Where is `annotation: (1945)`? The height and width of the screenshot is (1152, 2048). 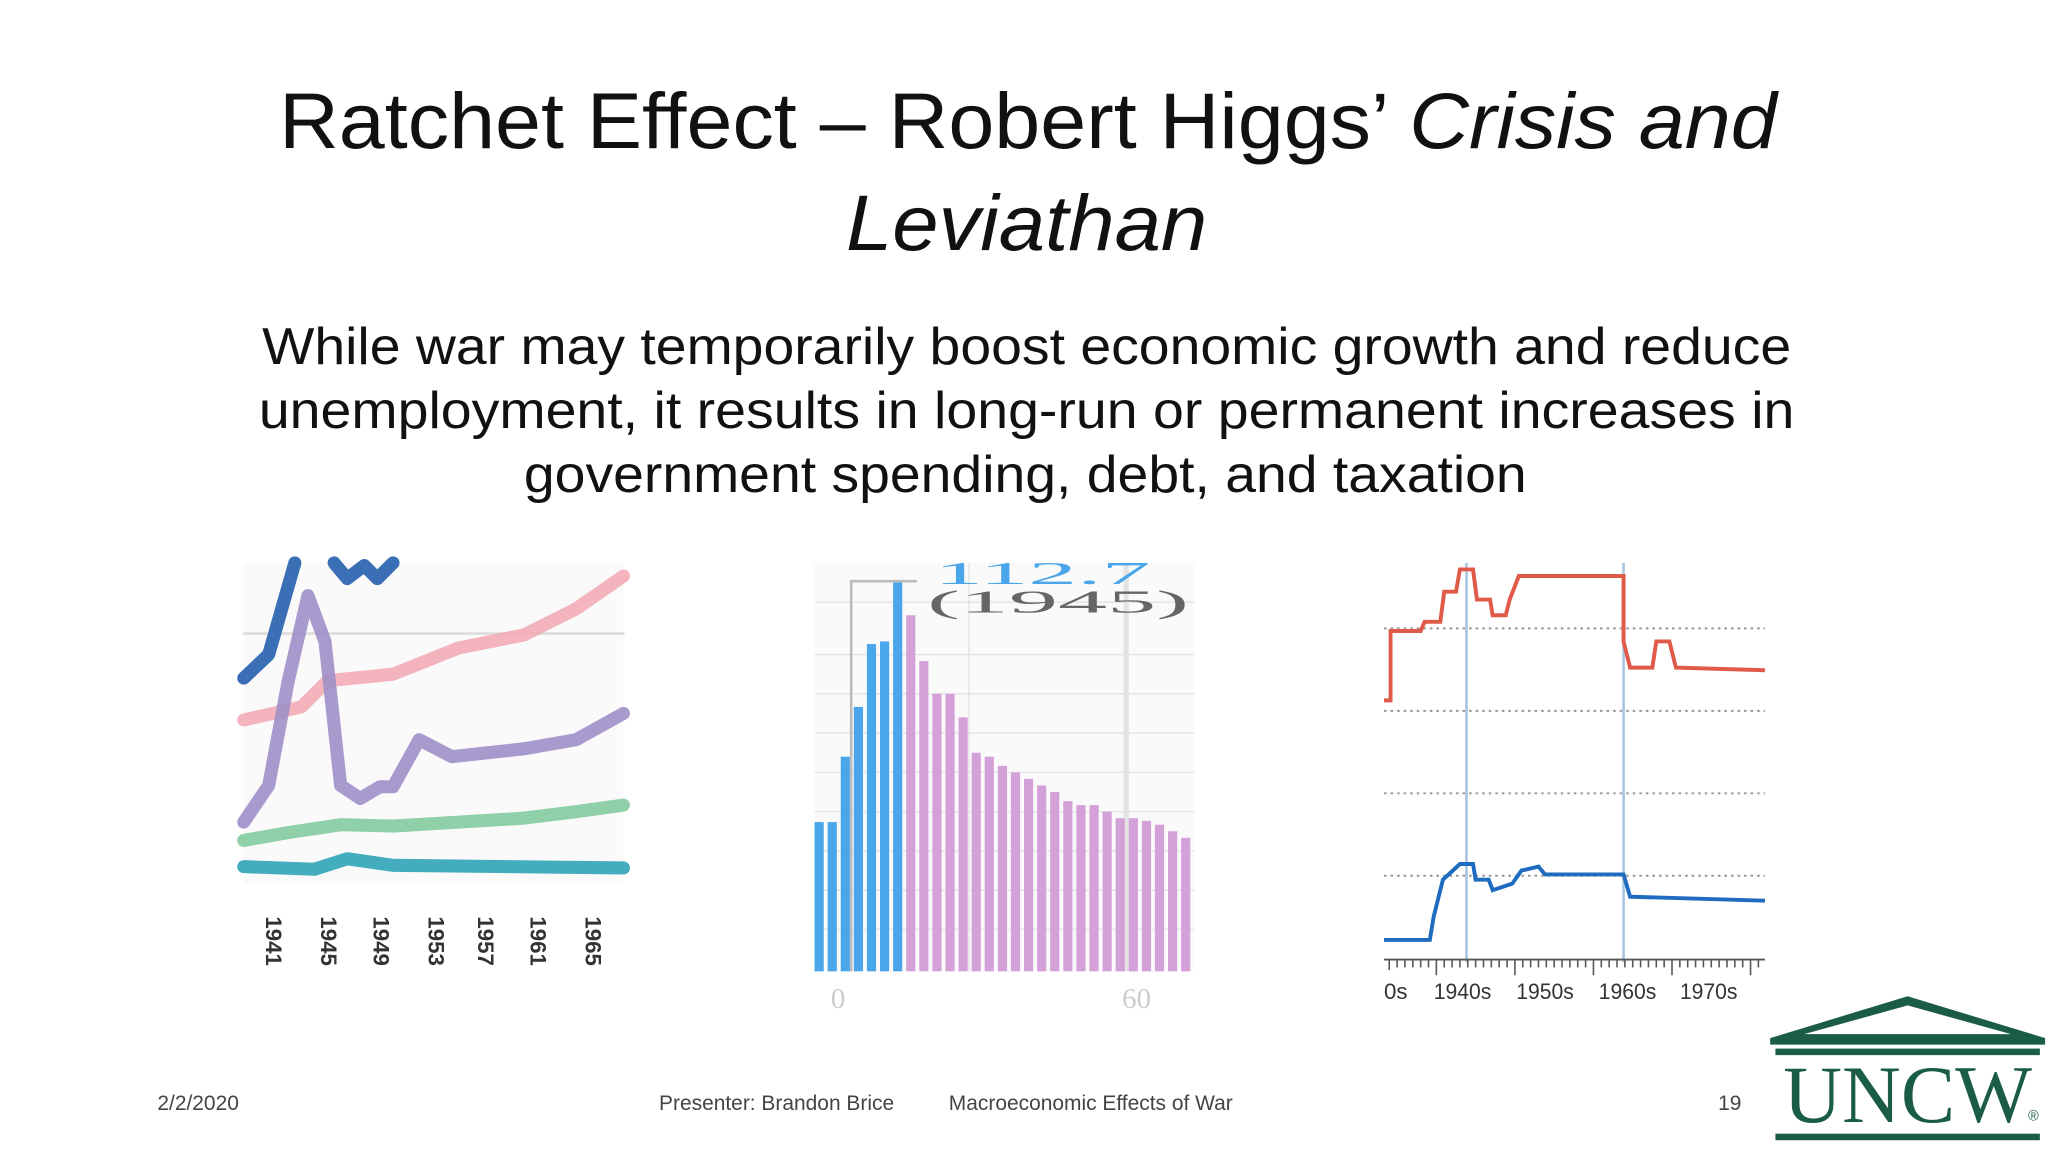 annotation: (1945) is located at coordinates (1058, 602).